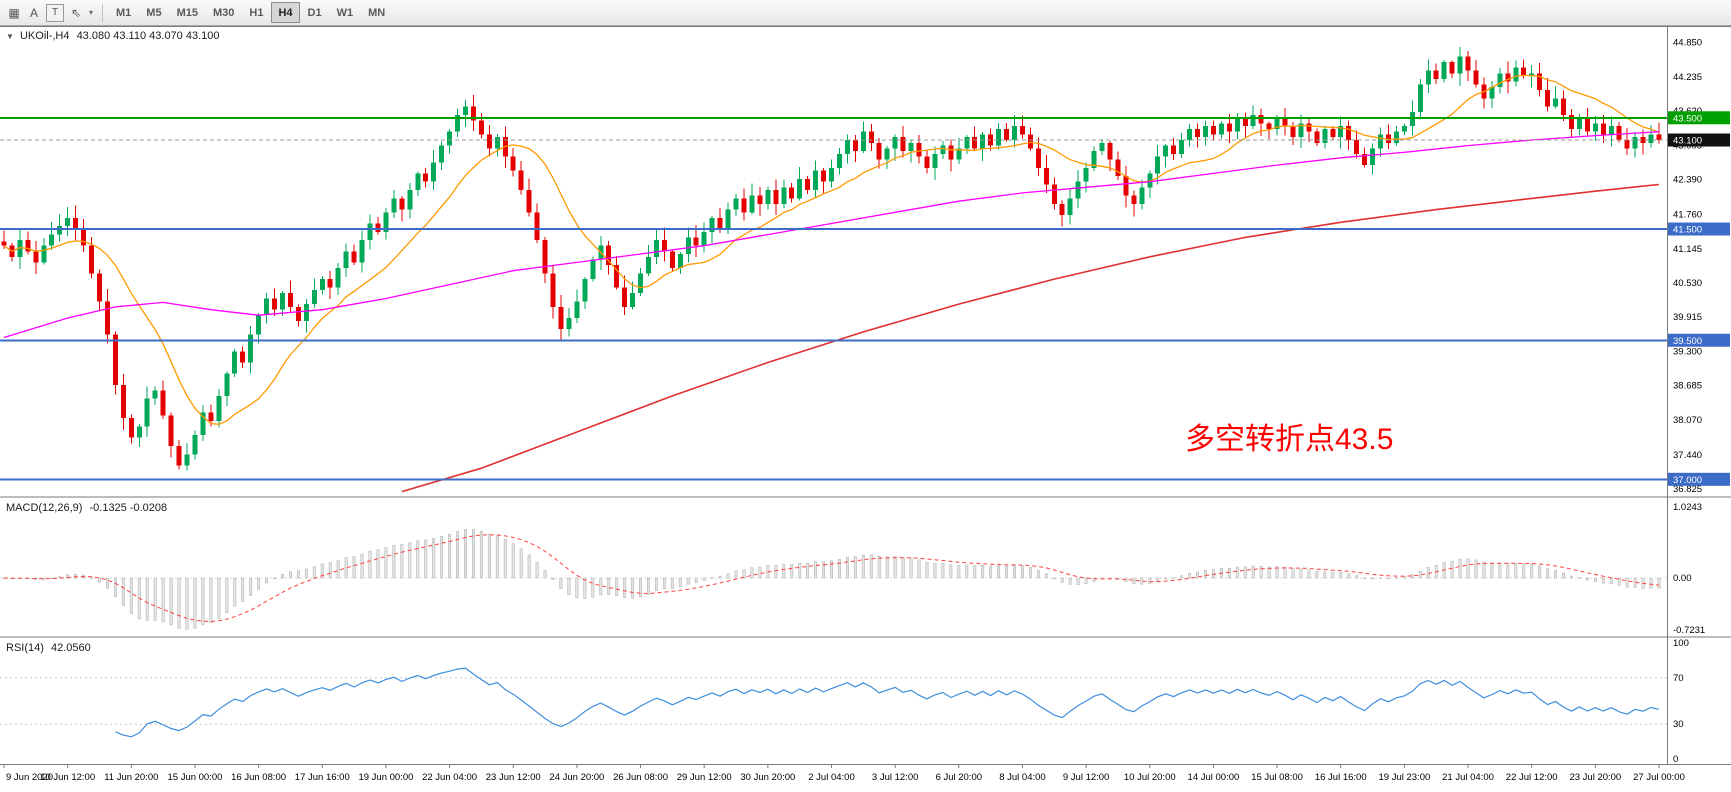 The image size is (1731, 792). What do you see at coordinates (14, 12) in the screenshot?
I see `tile-windows-icon: ▦` at bounding box center [14, 12].